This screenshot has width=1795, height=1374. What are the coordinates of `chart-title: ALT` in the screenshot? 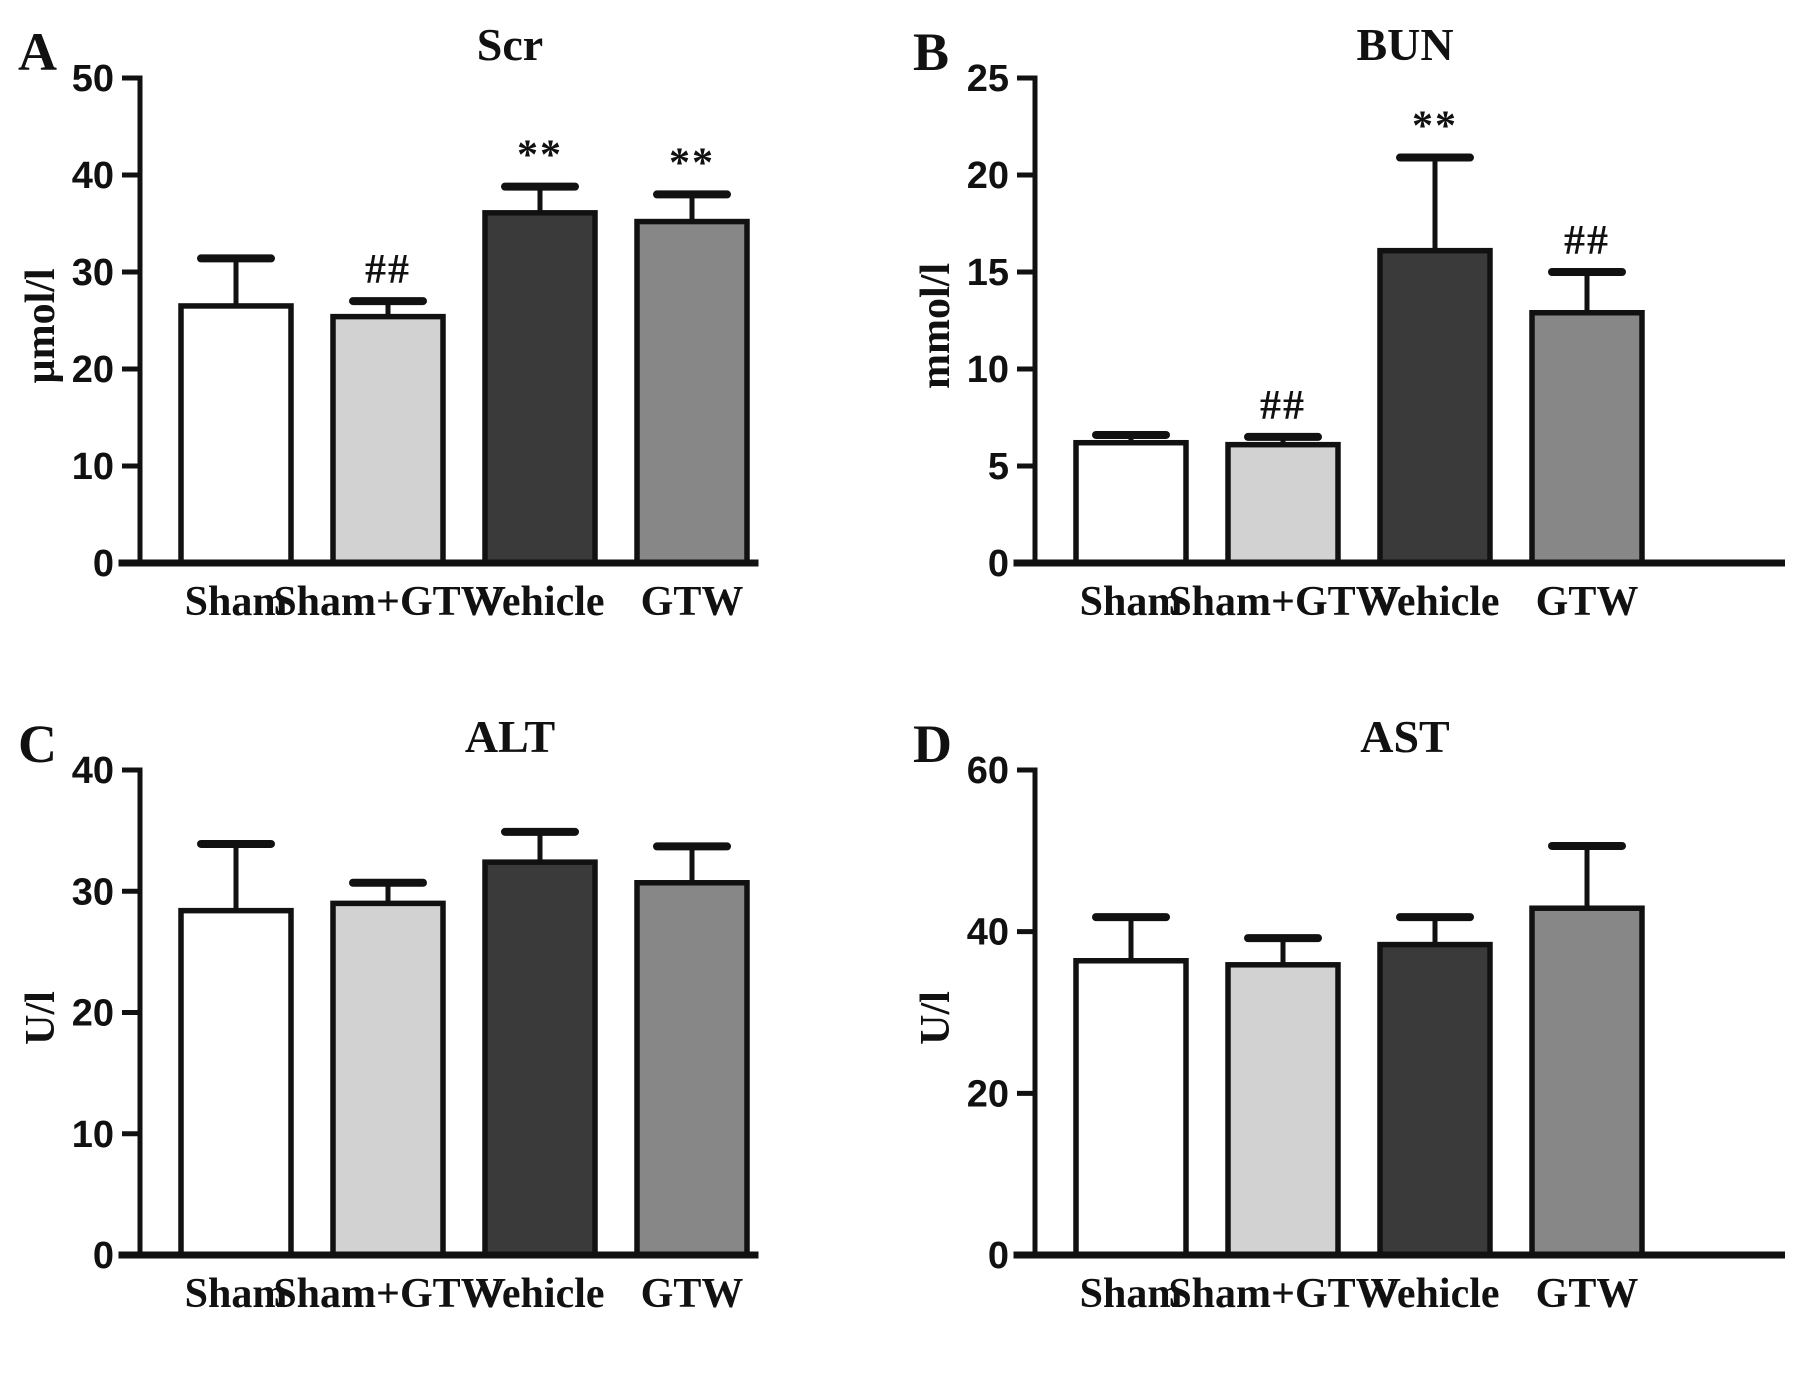 It's located at (510, 736).